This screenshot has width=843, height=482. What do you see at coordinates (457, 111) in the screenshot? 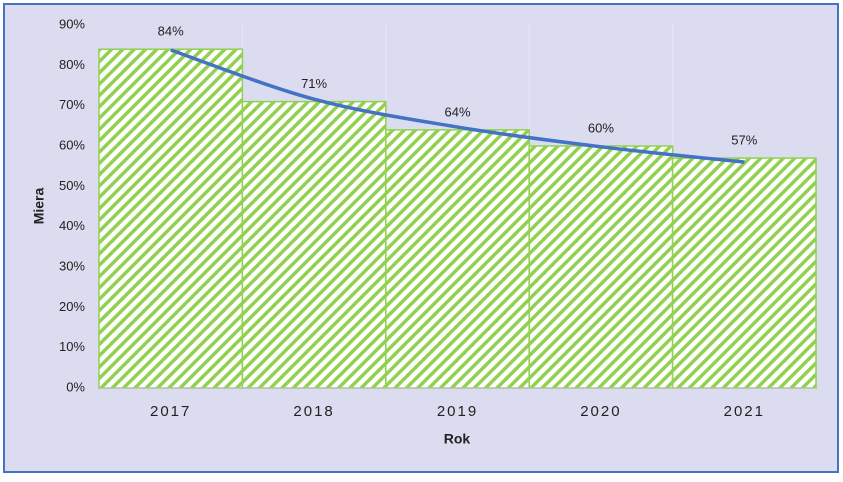
I see `data-label: 64%` at bounding box center [457, 111].